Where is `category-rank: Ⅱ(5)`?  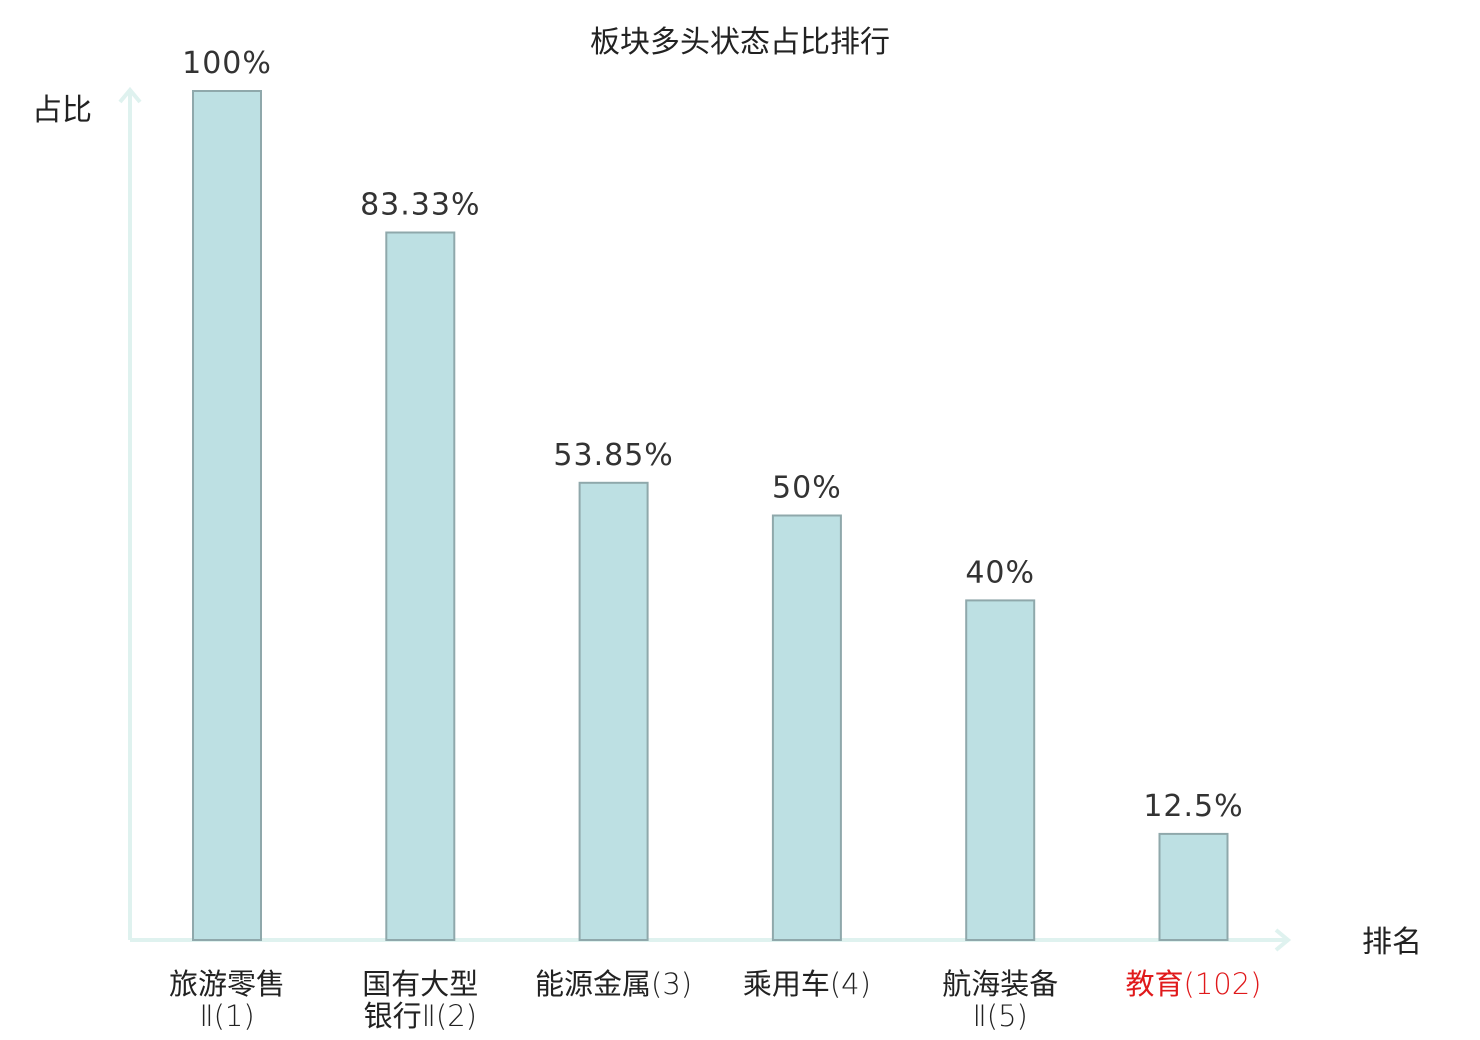
category-rank: Ⅱ(5) is located at coordinates (1000, 1016).